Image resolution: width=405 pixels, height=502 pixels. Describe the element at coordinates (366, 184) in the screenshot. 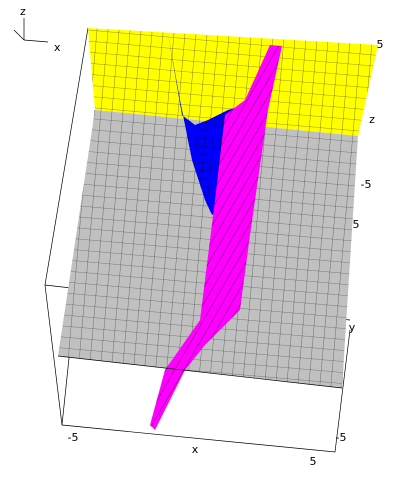

I see `z-tick-label: -5` at that location.